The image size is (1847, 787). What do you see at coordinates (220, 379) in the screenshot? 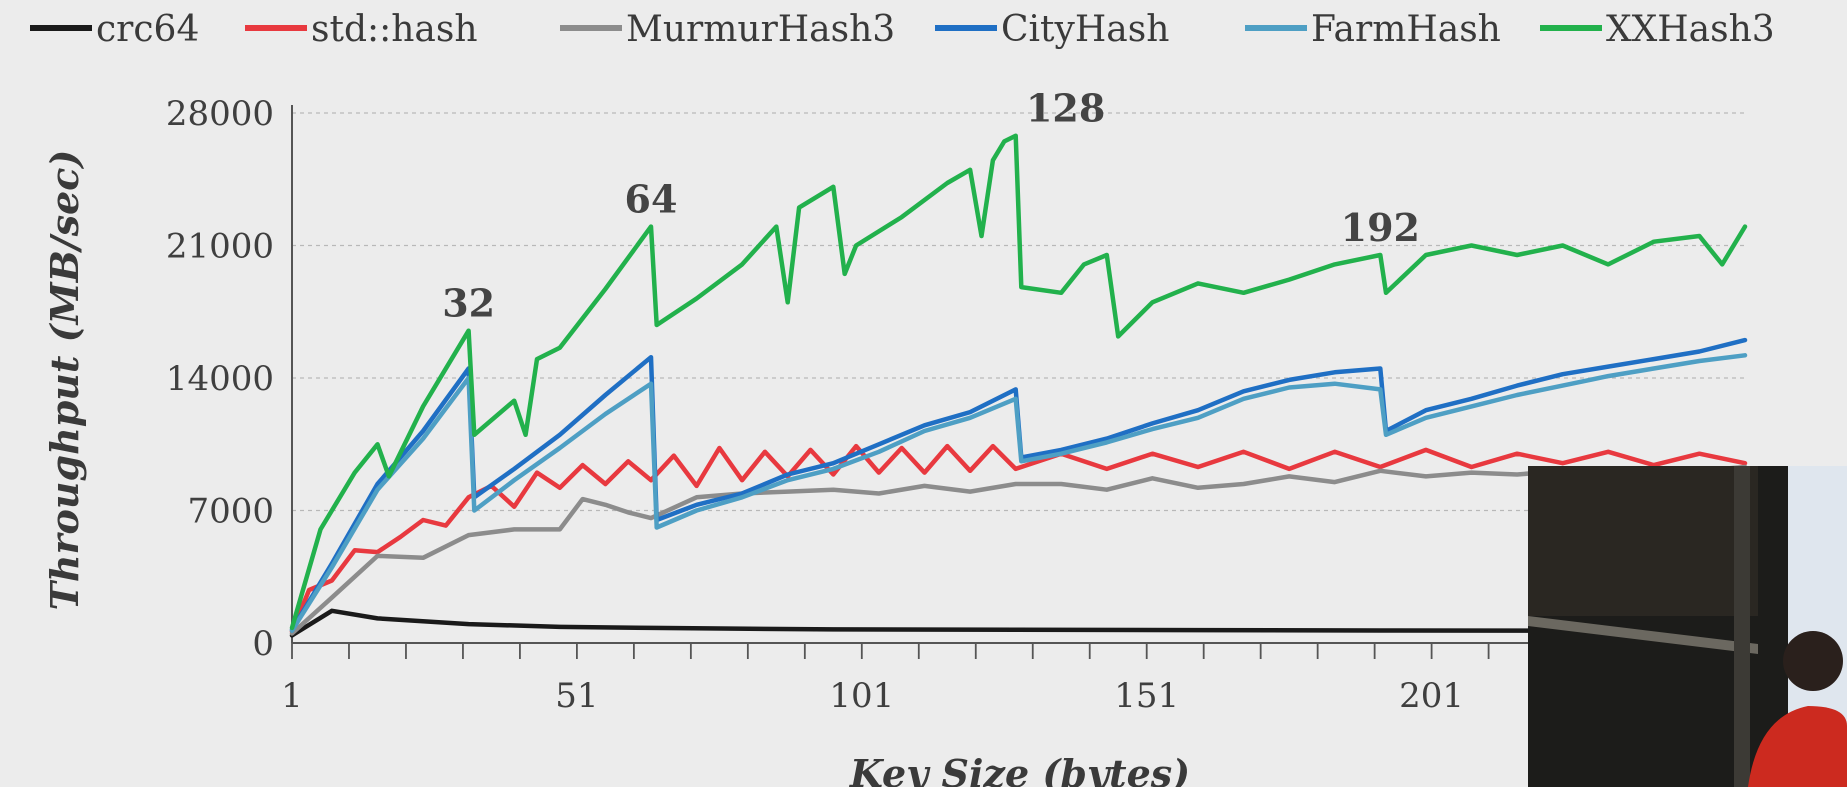
I see `y-tick-label: 14000` at bounding box center [220, 379].